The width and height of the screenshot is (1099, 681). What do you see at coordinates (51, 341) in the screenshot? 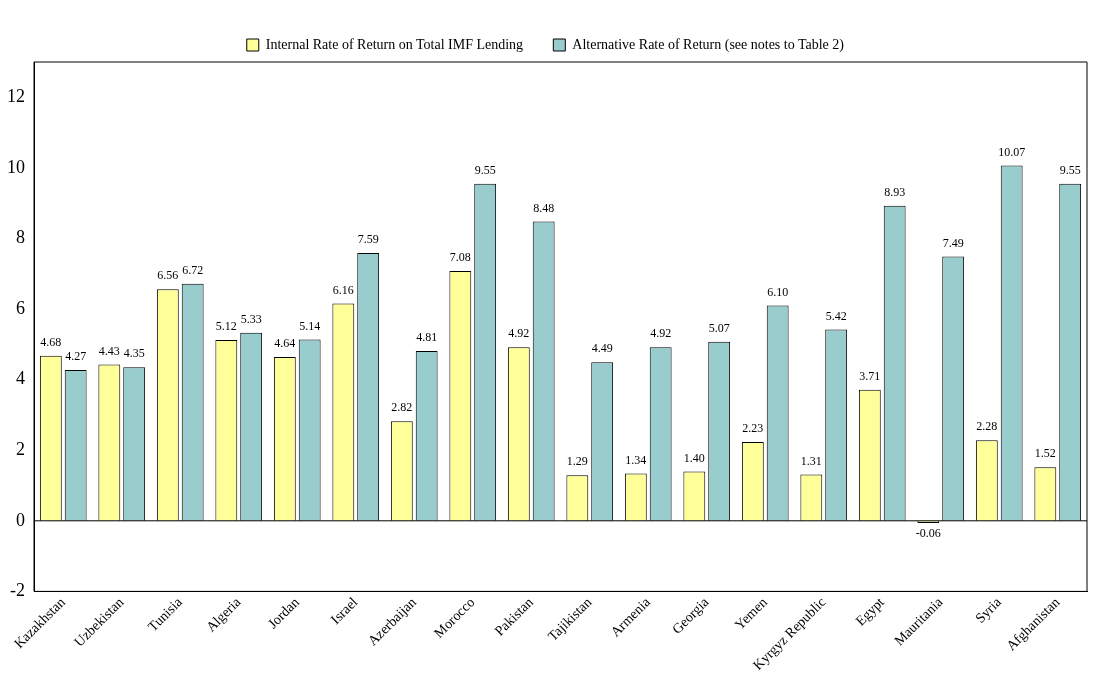
I see `data-label: 4.68` at bounding box center [51, 341].